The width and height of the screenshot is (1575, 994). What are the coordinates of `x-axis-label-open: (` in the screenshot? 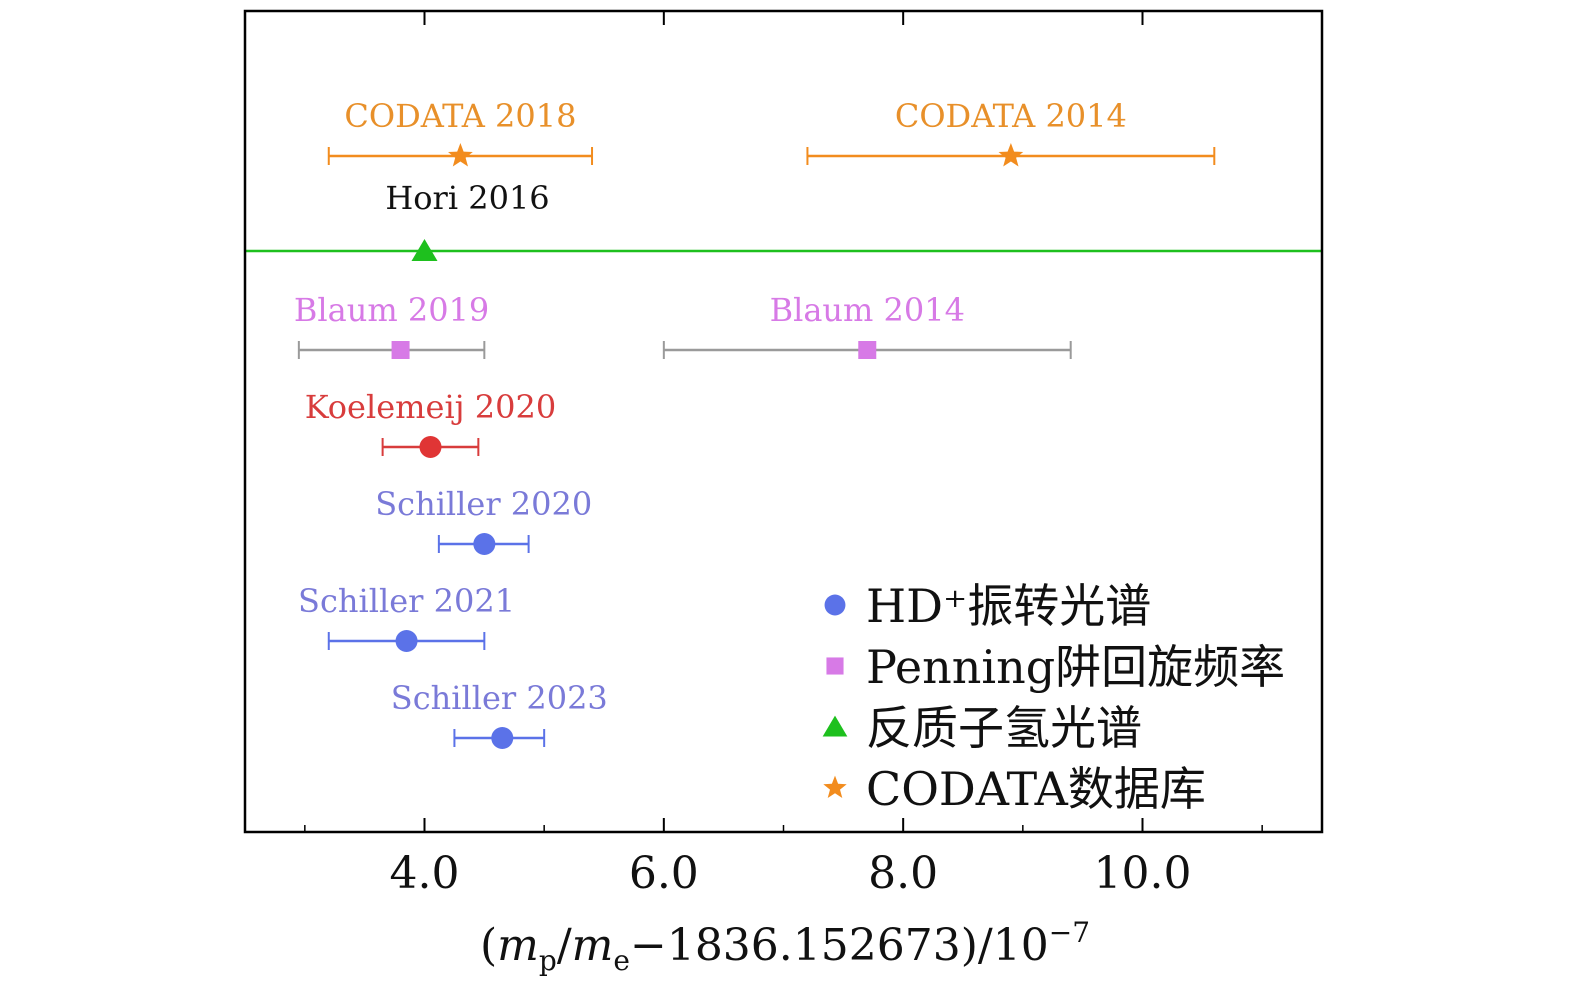 It's located at (488, 945).